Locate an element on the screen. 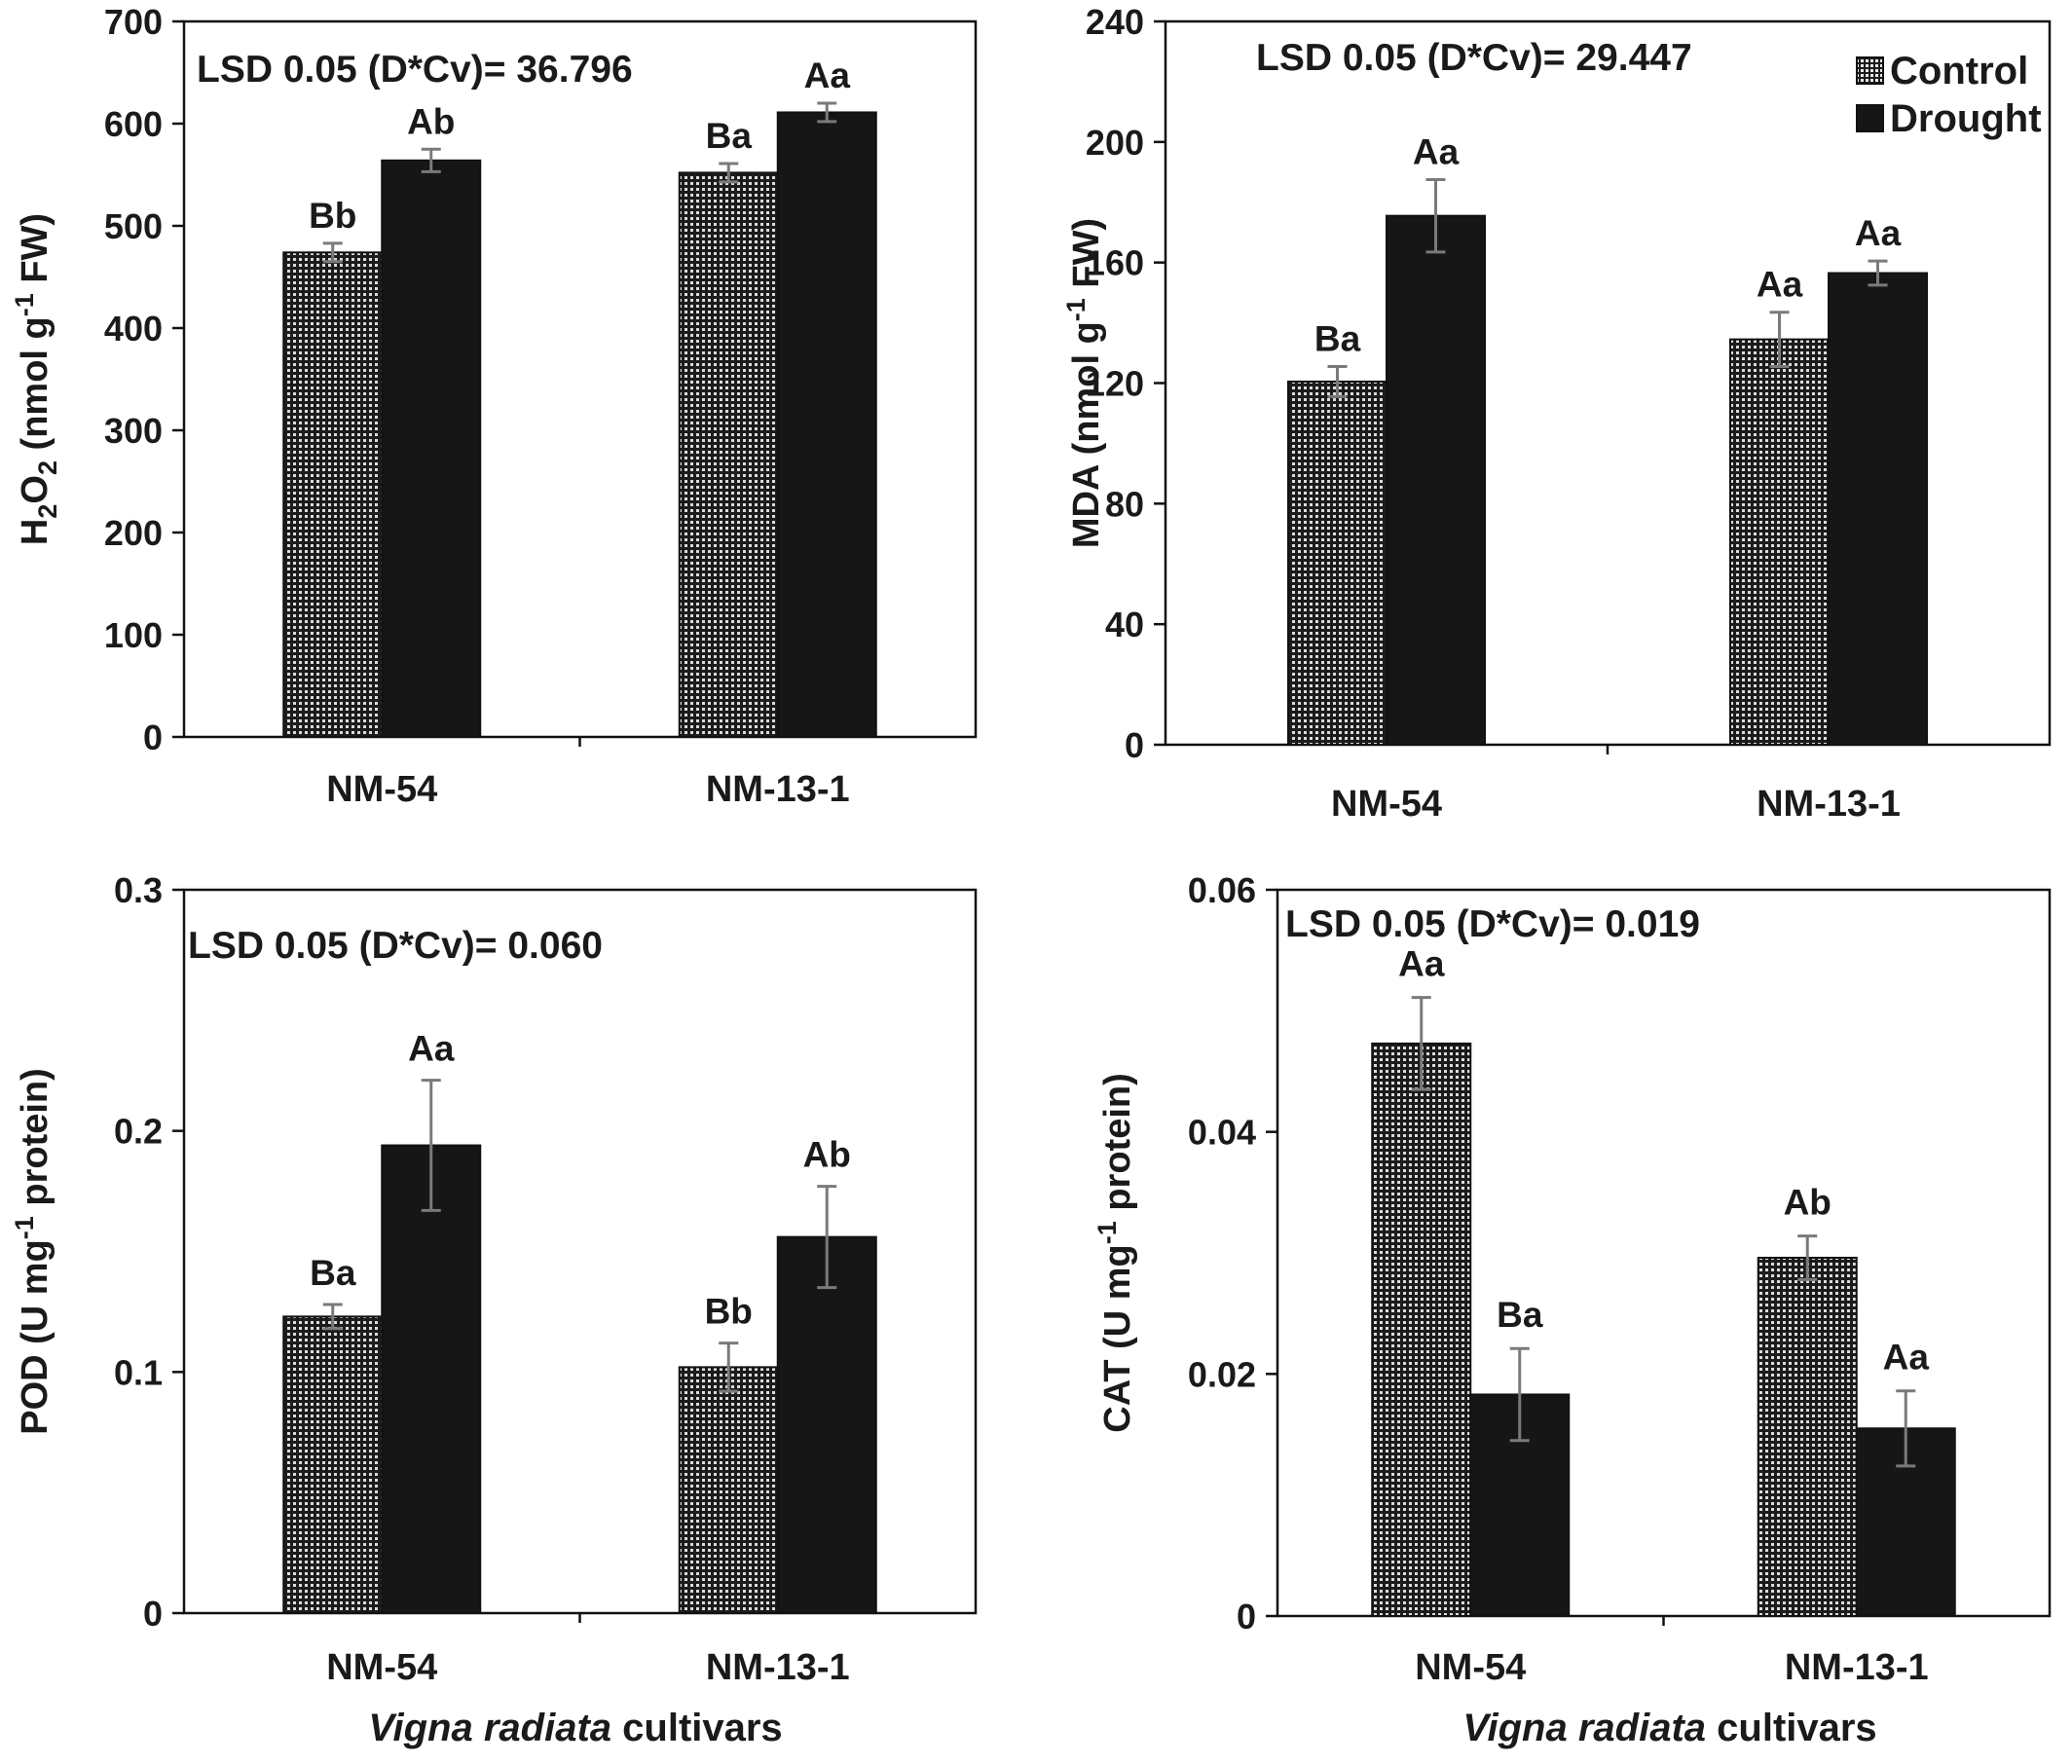 This screenshot has width=2072, height=1764. legend-label-drought: Drought is located at coordinates (1966, 118).